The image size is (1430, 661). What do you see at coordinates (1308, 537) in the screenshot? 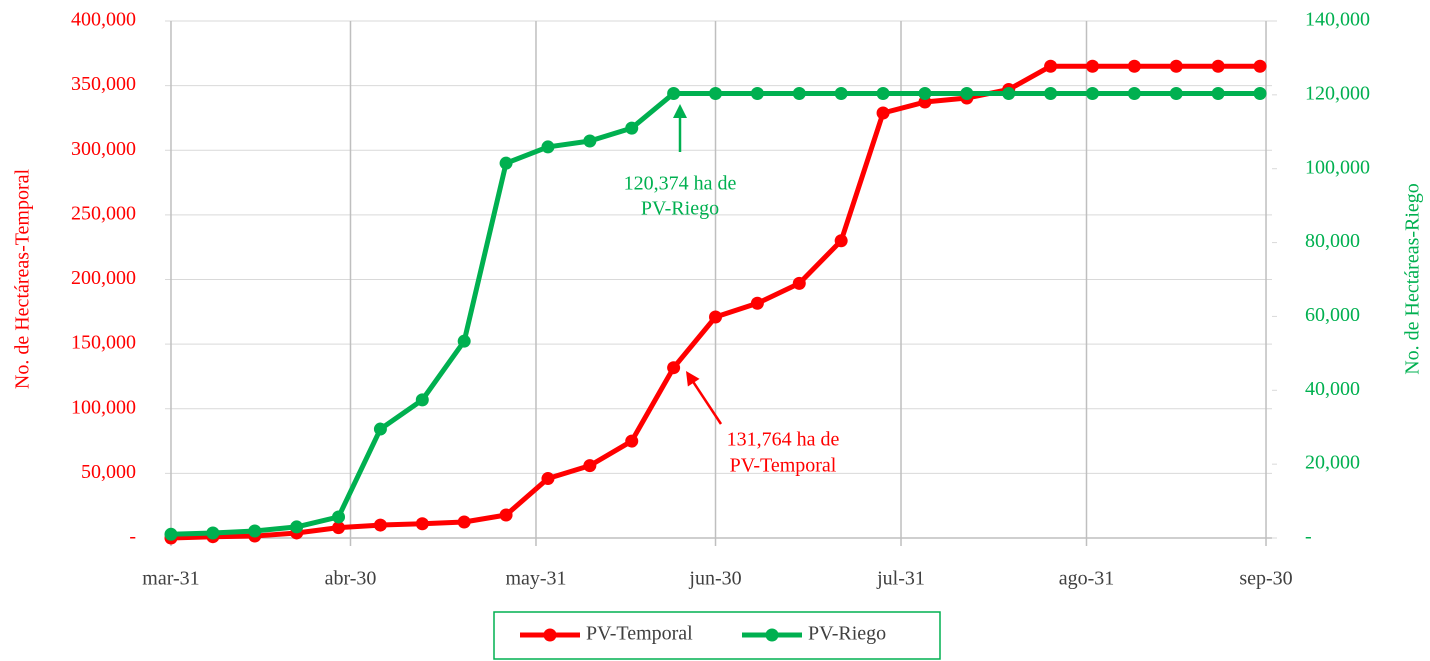
I see `y2-tick-label: -` at bounding box center [1308, 537].